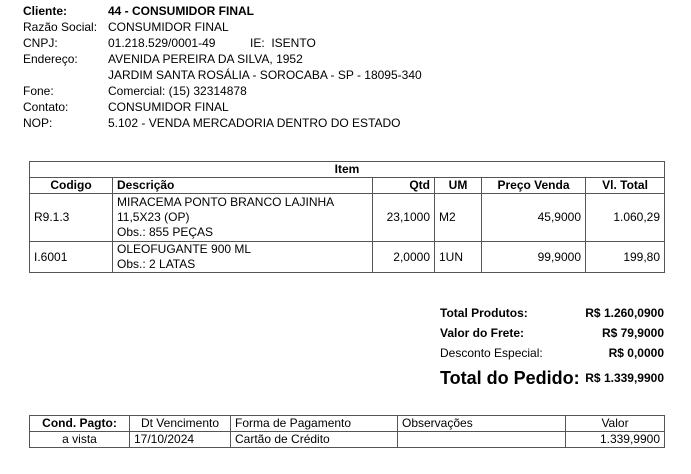  What do you see at coordinates (184, 249) in the screenshot?
I see `desc-line: OLEOFUGANTE 900 ML` at bounding box center [184, 249].